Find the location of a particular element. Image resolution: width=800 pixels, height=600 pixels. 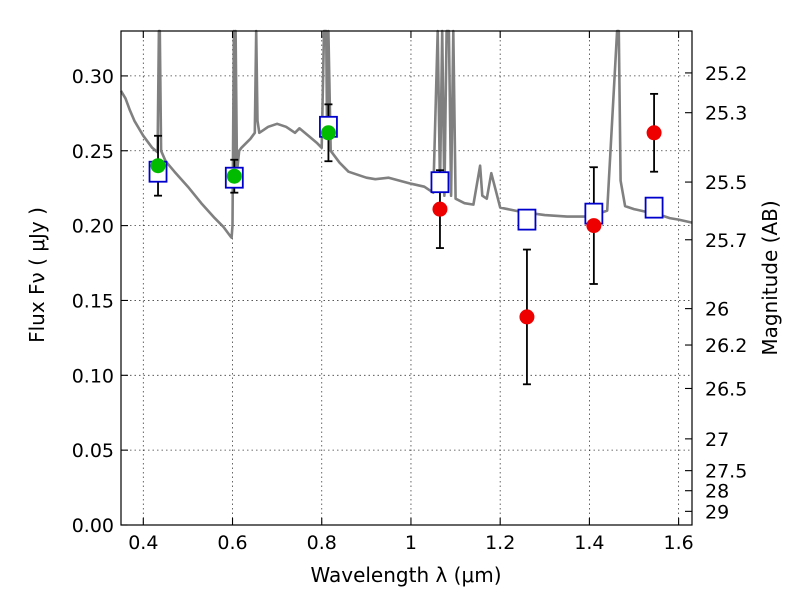

y-tick-label: 0.05 is located at coordinates (93, 451).